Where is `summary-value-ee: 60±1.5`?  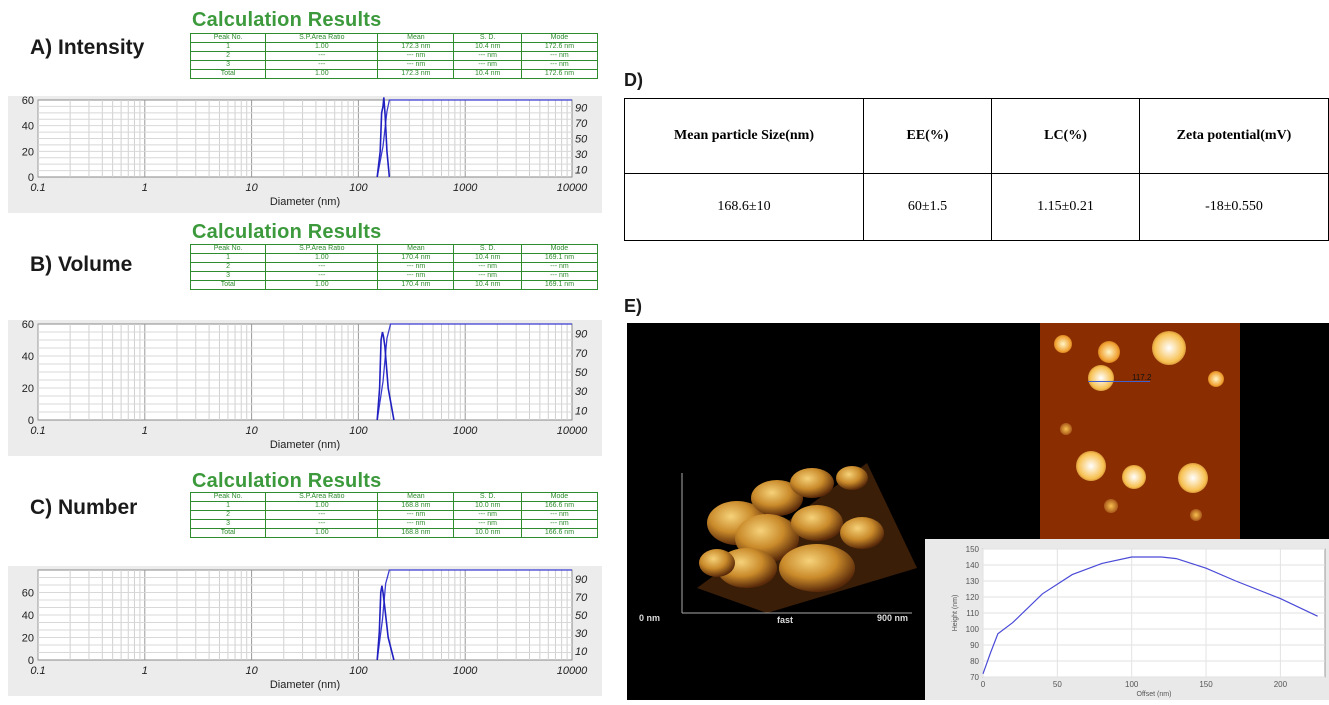 summary-value-ee: 60±1.5 is located at coordinates (927, 207).